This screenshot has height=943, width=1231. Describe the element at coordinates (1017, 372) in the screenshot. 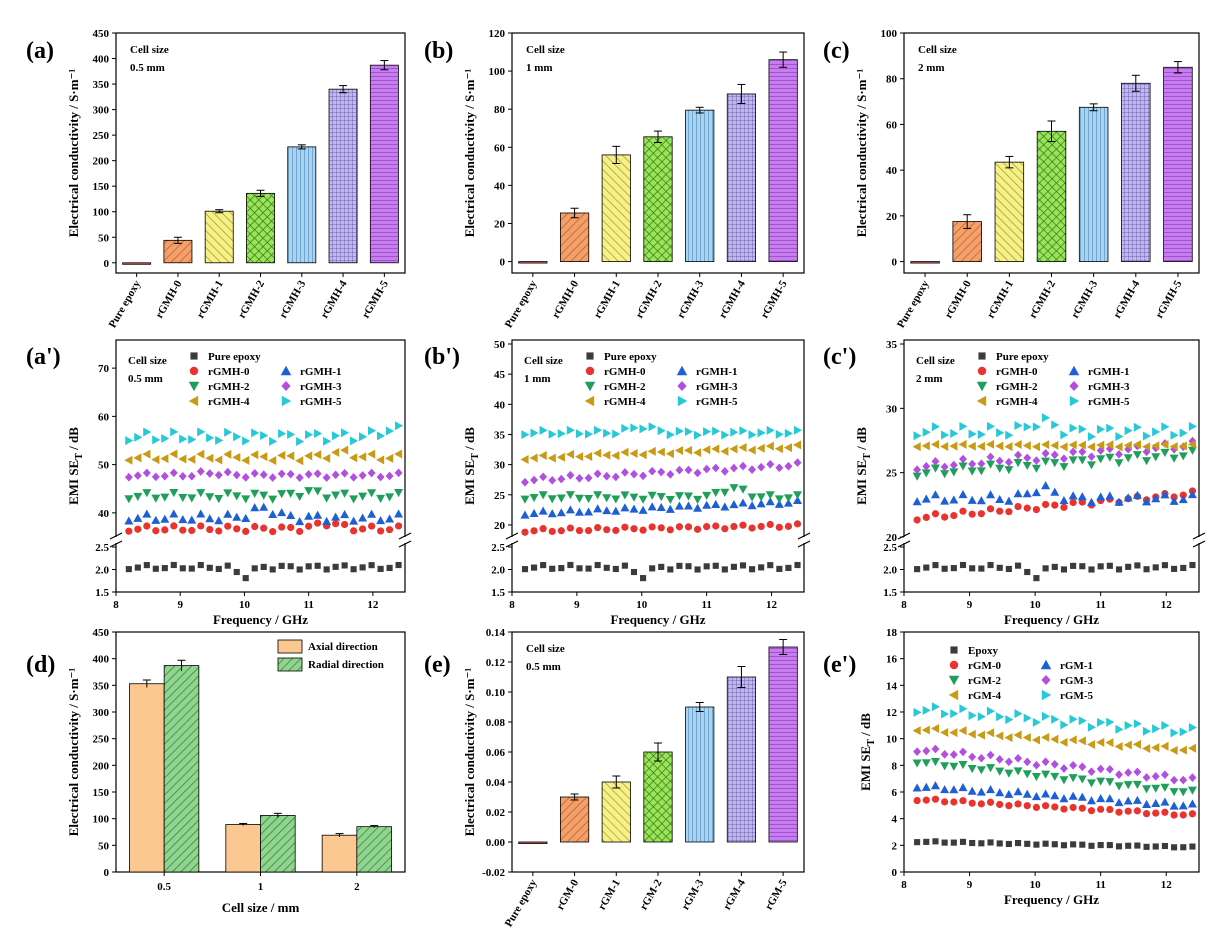

I see `legend-label: rGMH-0` at that location.